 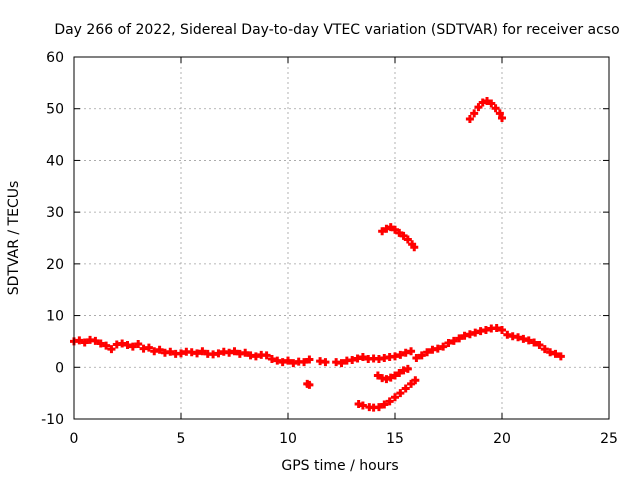 What do you see at coordinates (74, 439) in the screenshot?
I see `x-tick-label: 0` at bounding box center [74, 439].